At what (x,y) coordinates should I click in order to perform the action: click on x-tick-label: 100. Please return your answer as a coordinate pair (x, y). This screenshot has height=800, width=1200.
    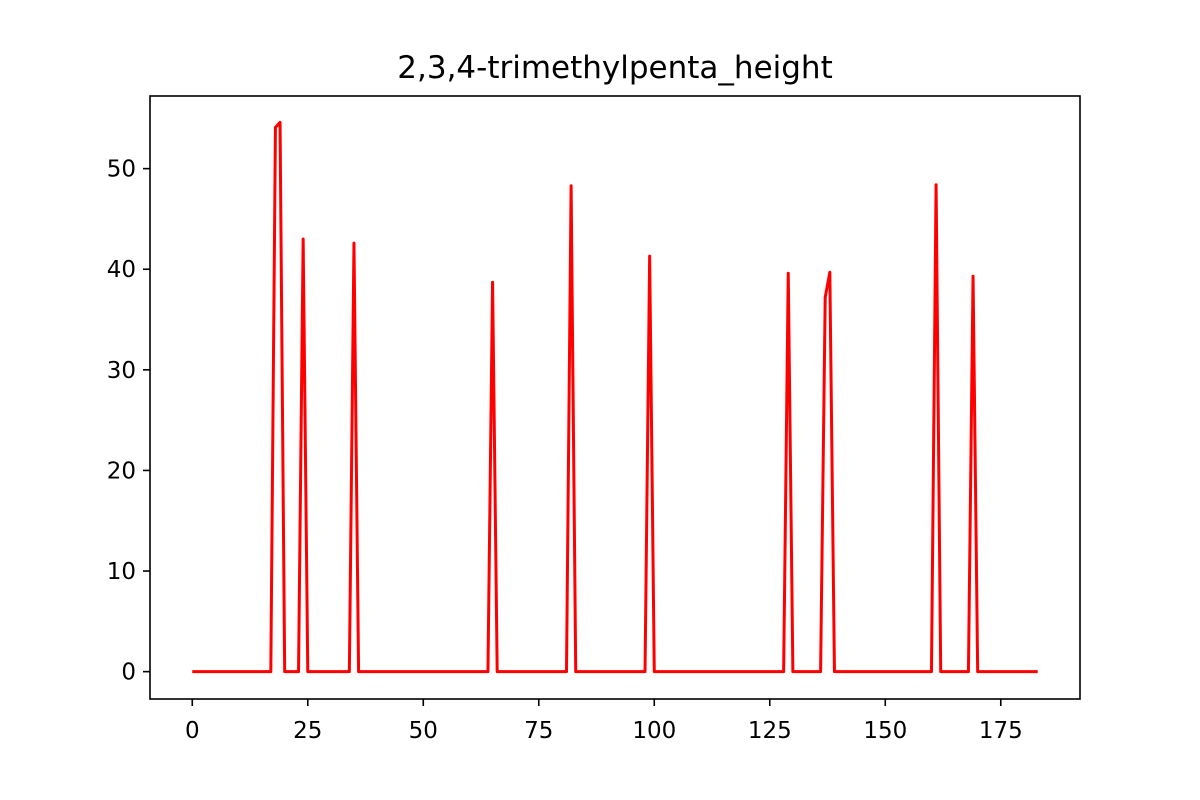
    Looking at the image, I should click on (654, 731).